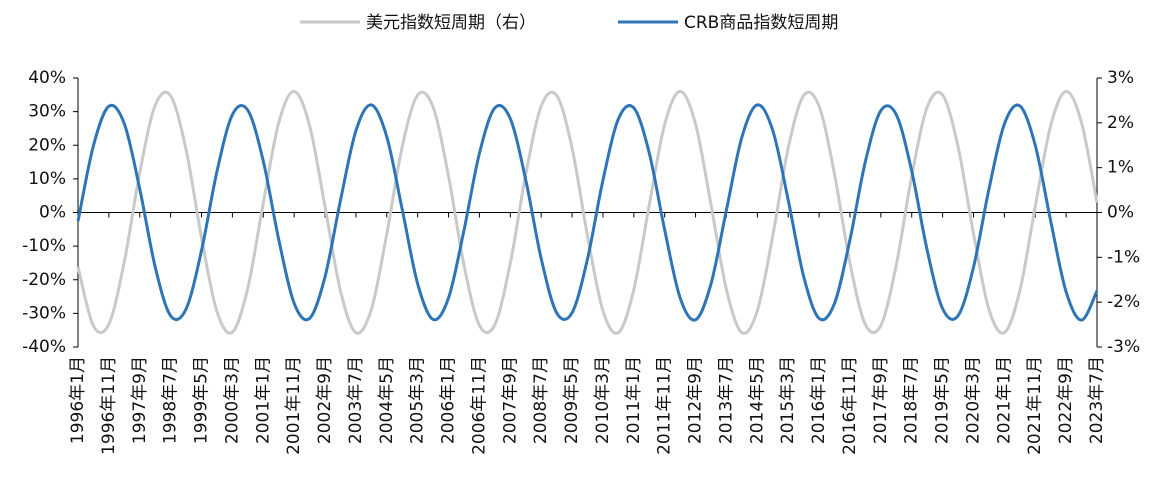  I want to click on x-tick-label: 2010年3月, so click(603, 400).